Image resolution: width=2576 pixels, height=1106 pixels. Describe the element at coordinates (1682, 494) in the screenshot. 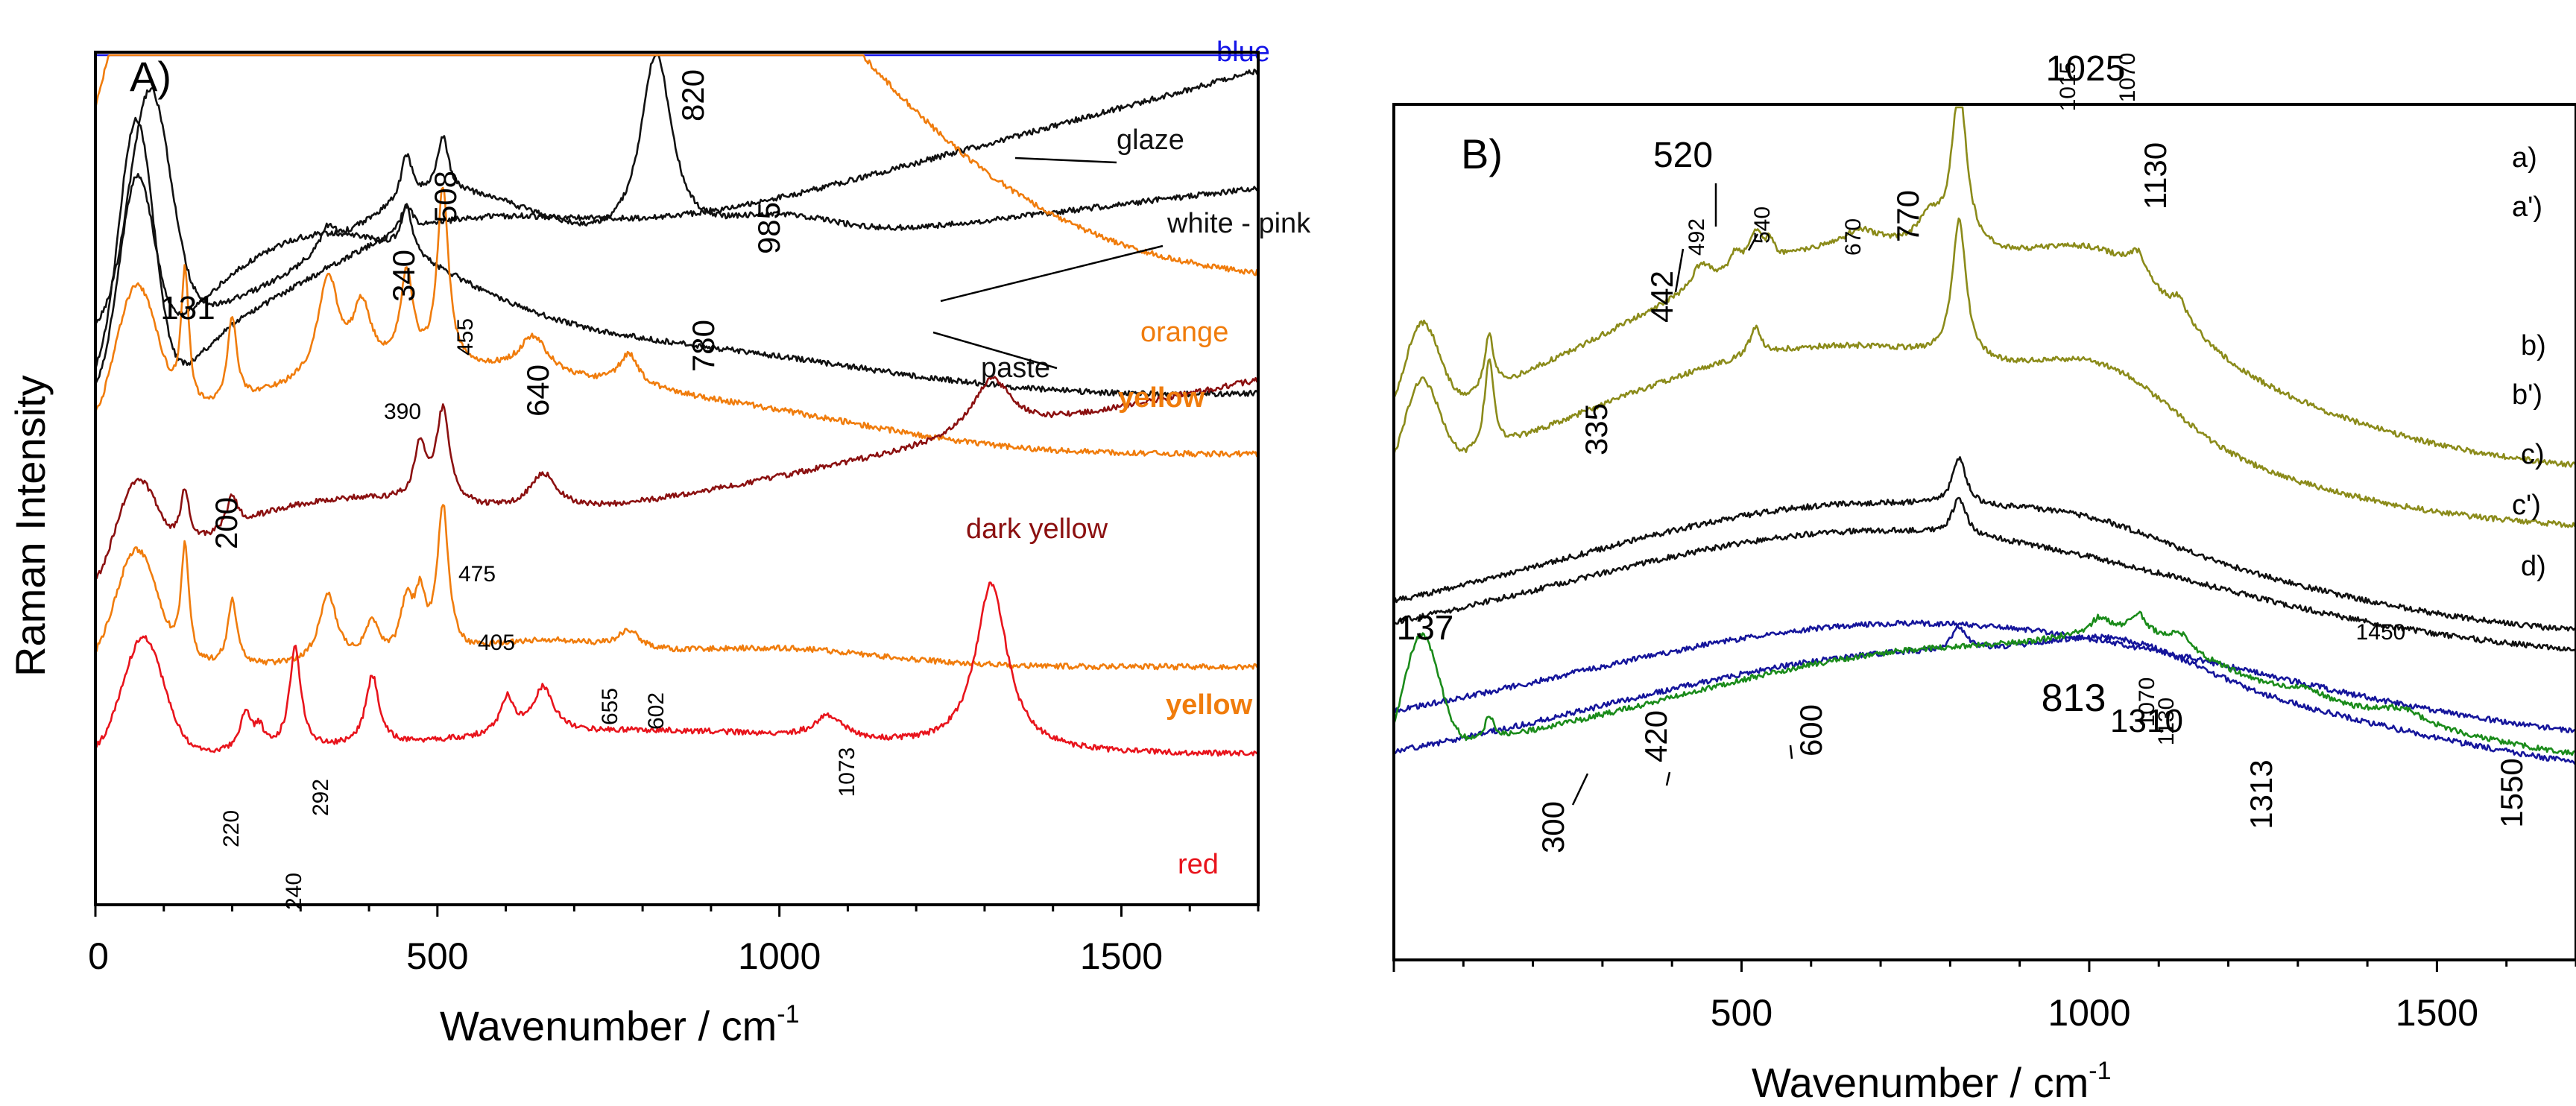

I see `panel-b-arrows` at that location.